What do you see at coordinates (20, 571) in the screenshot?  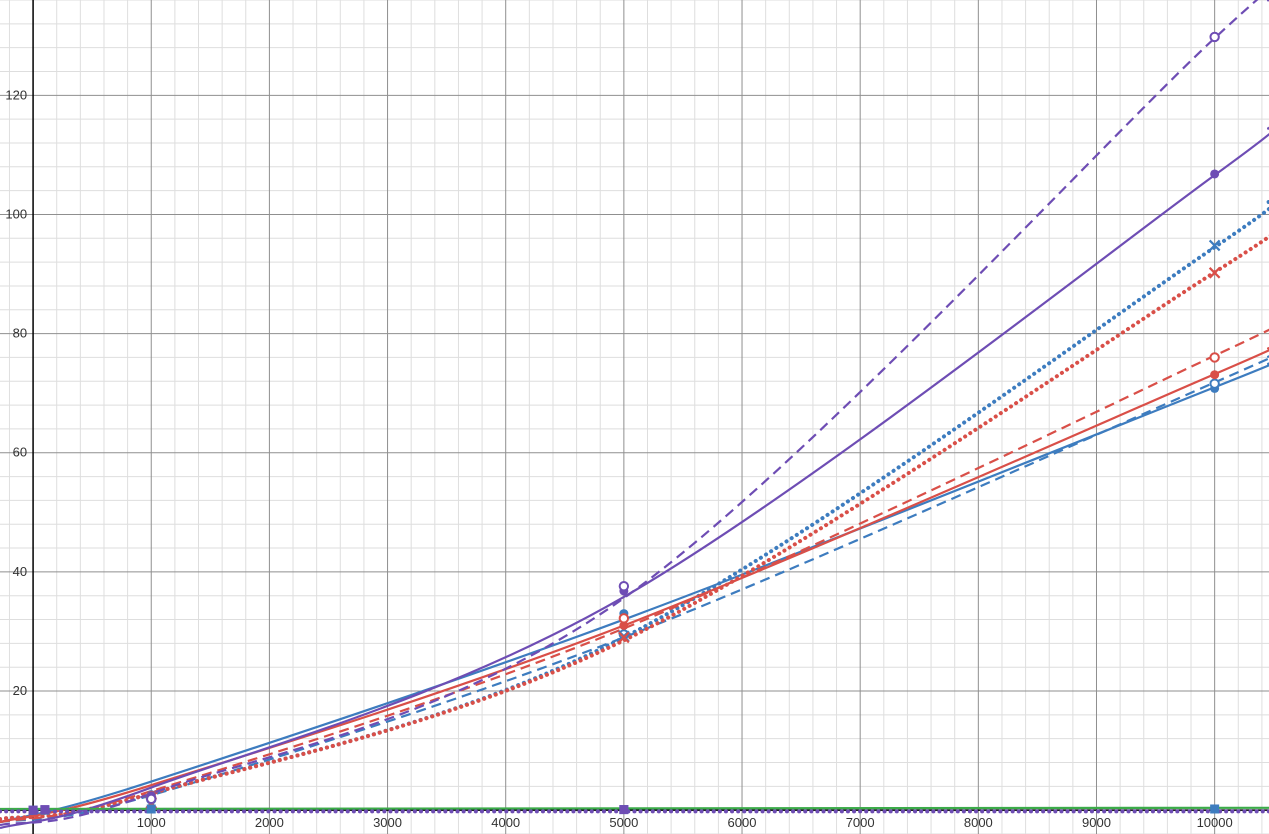 I see `y-tick-label: 40` at bounding box center [20, 571].